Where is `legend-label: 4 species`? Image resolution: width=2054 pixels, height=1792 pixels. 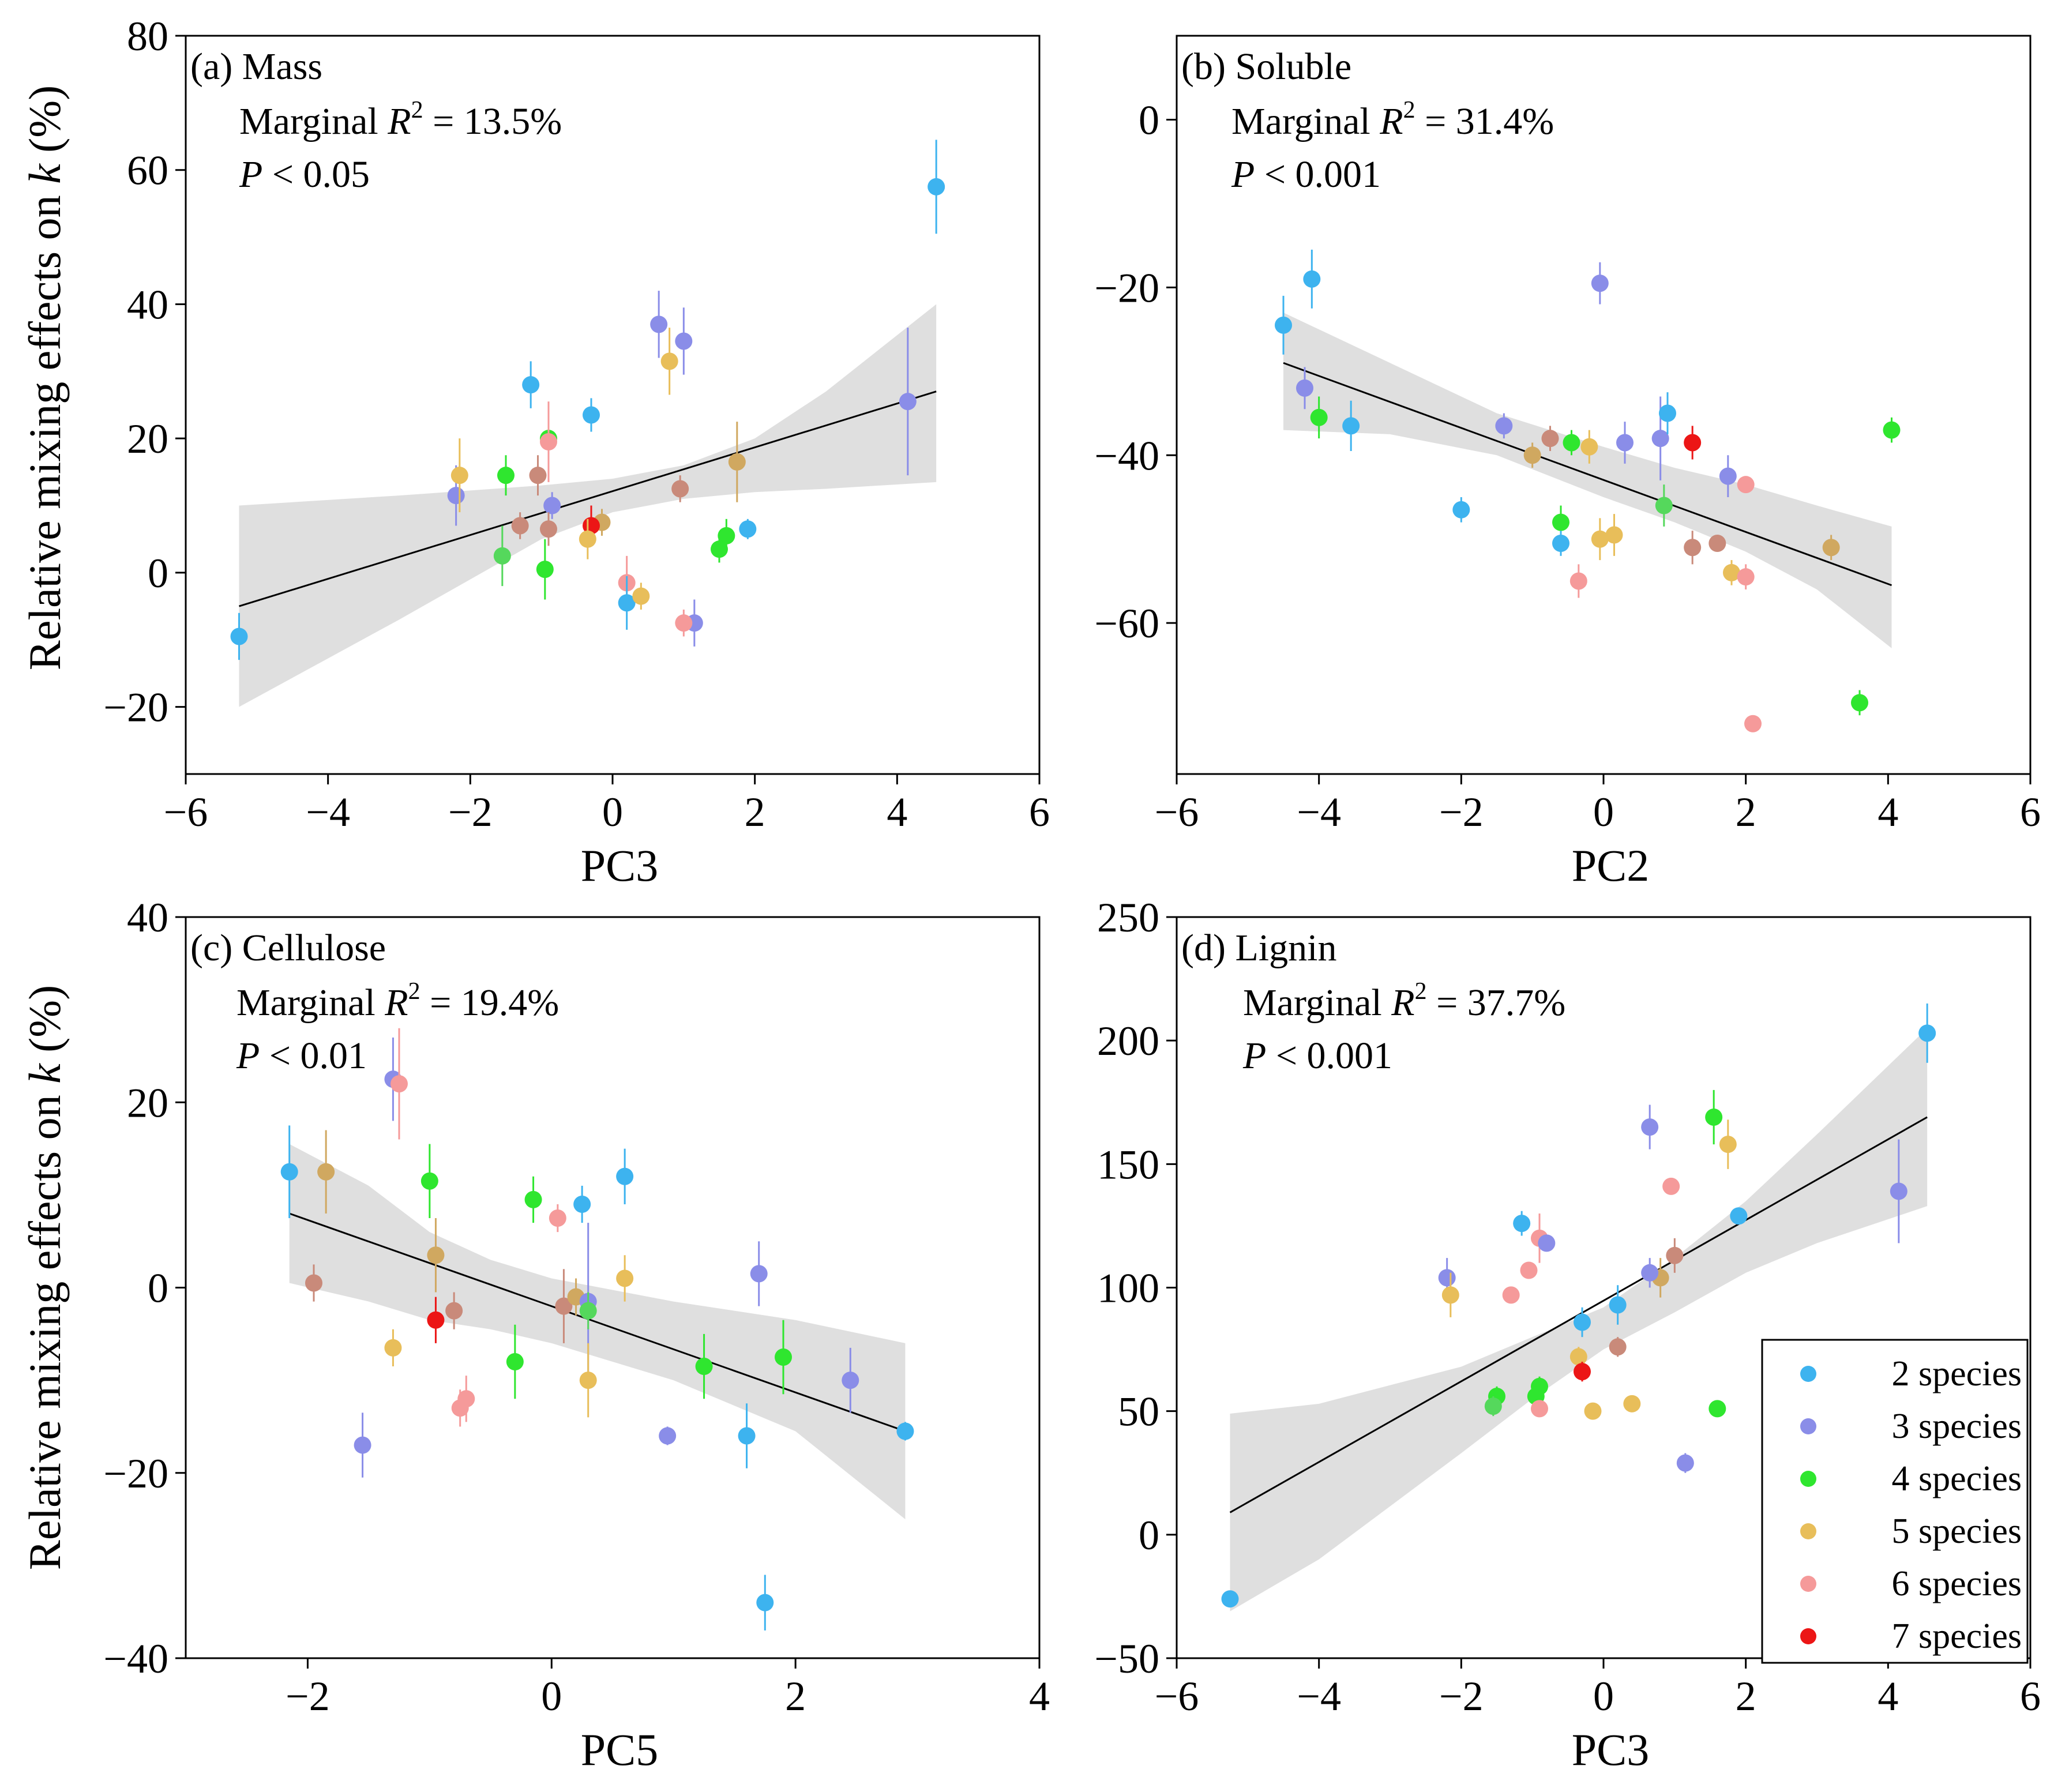 legend-label: 4 species is located at coordinates (1956, 1478).